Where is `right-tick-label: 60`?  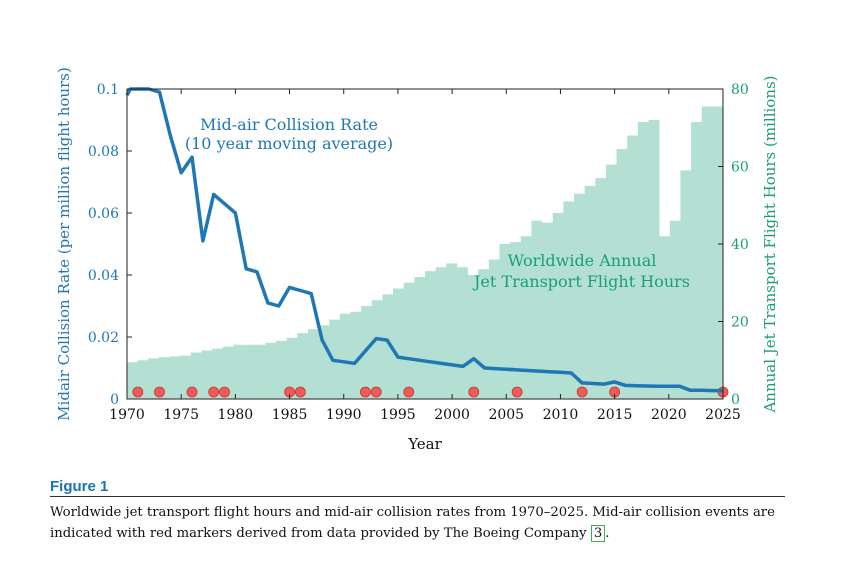 right-tick-label: 60 is located at coordinates (740, 168).